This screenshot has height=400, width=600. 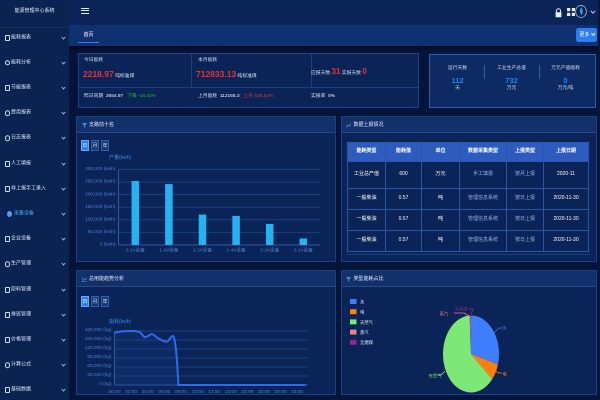 What do you see at coordinates (202, 250) in the screenshot?
I see `svg-text: 1-3#设备` at bounding box center [202, 250].